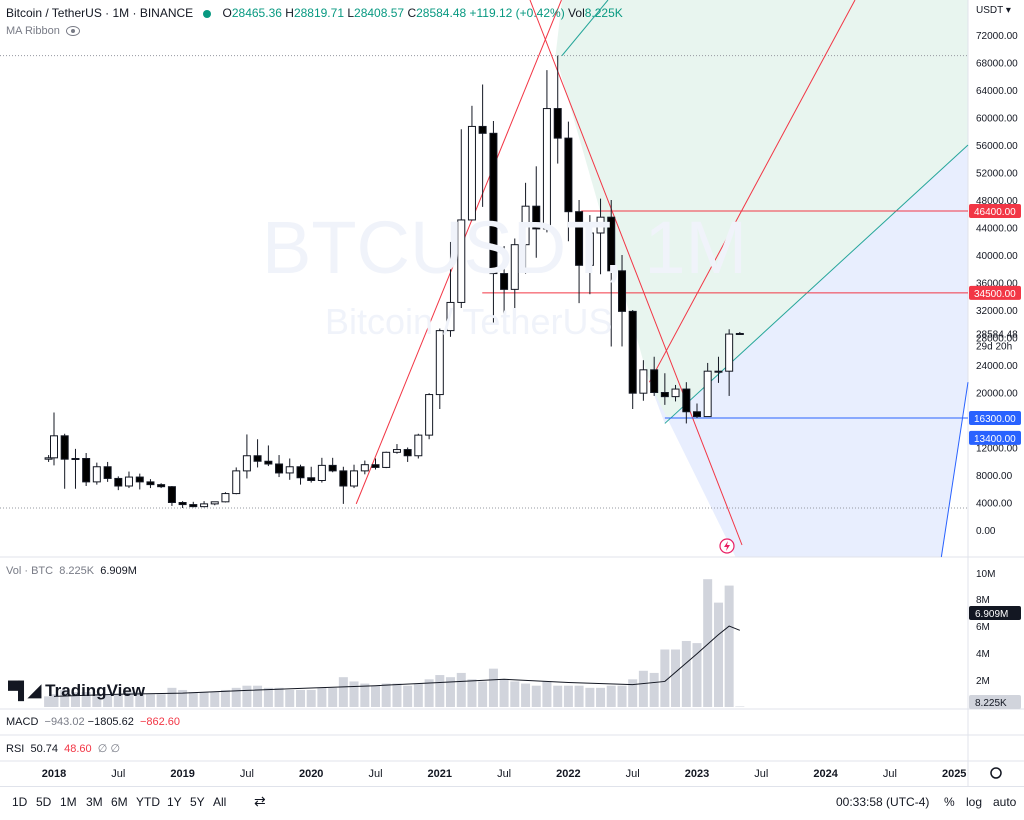  What do you see at coordinates (68, 802) in the screenshot?
I see `range-1m: 1M` at bounding box center [68, 802].